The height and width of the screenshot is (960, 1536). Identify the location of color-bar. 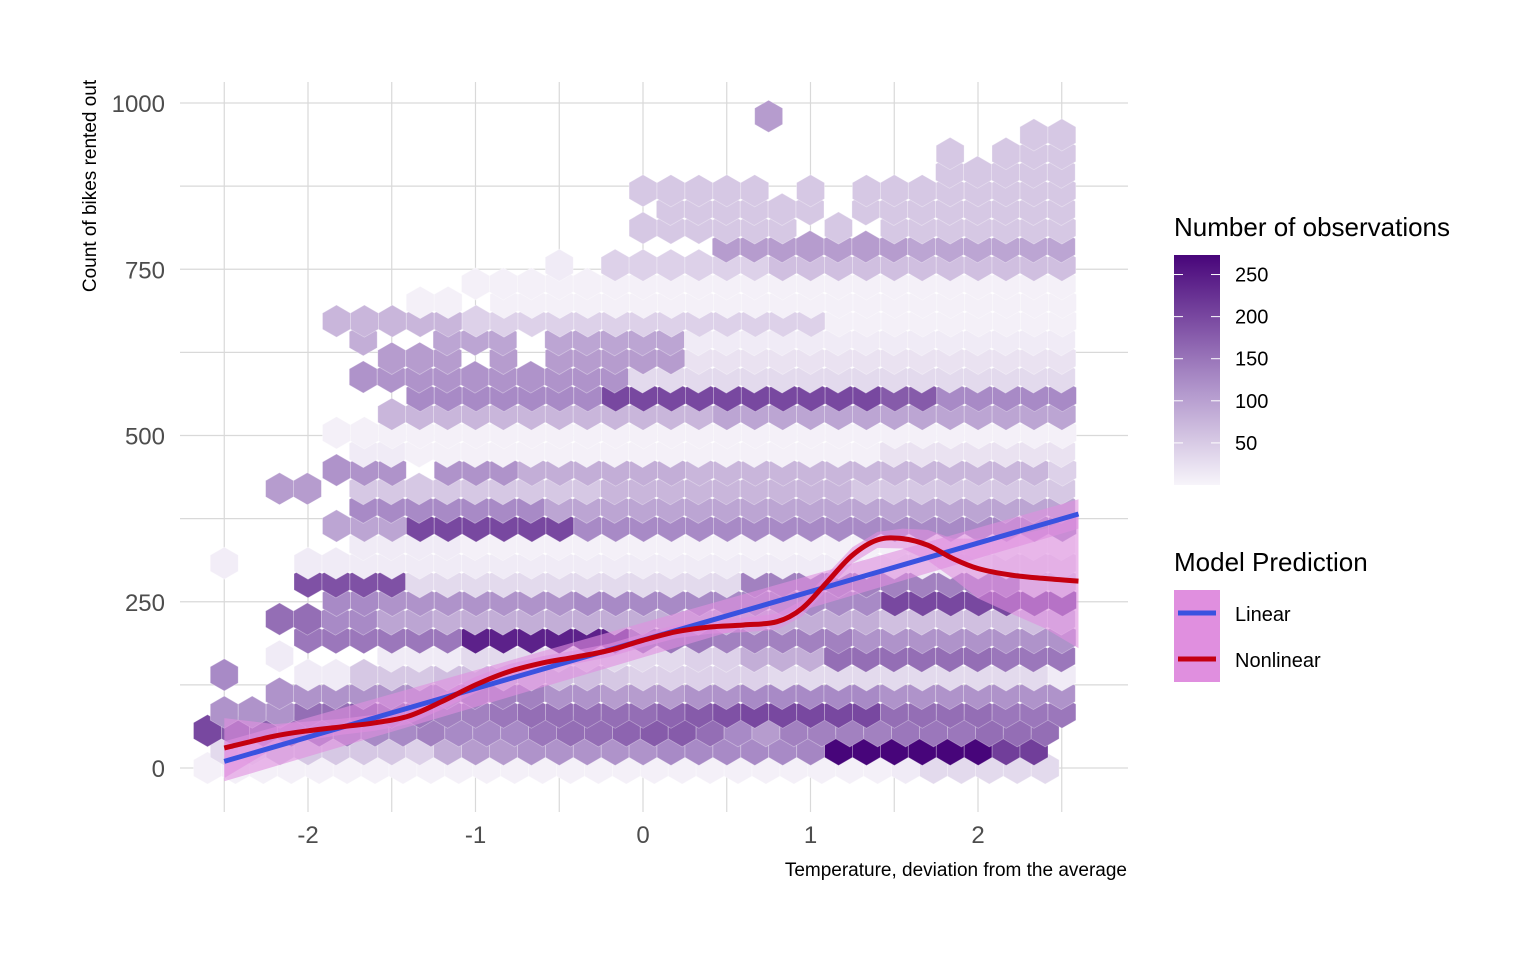
(1197, 370).